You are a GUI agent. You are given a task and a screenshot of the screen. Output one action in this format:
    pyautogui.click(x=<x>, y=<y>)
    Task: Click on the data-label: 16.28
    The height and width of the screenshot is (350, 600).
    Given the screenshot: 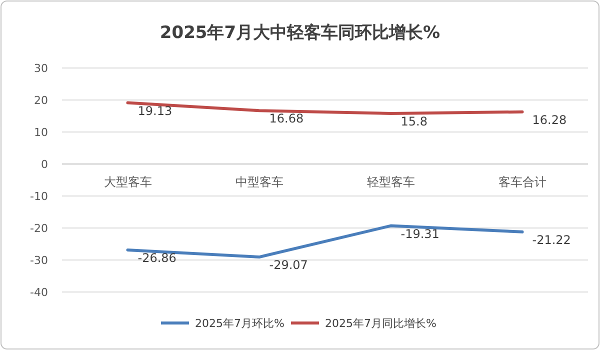 What is the action you would take?
    pyautogui.click(x=549, y=119)
    